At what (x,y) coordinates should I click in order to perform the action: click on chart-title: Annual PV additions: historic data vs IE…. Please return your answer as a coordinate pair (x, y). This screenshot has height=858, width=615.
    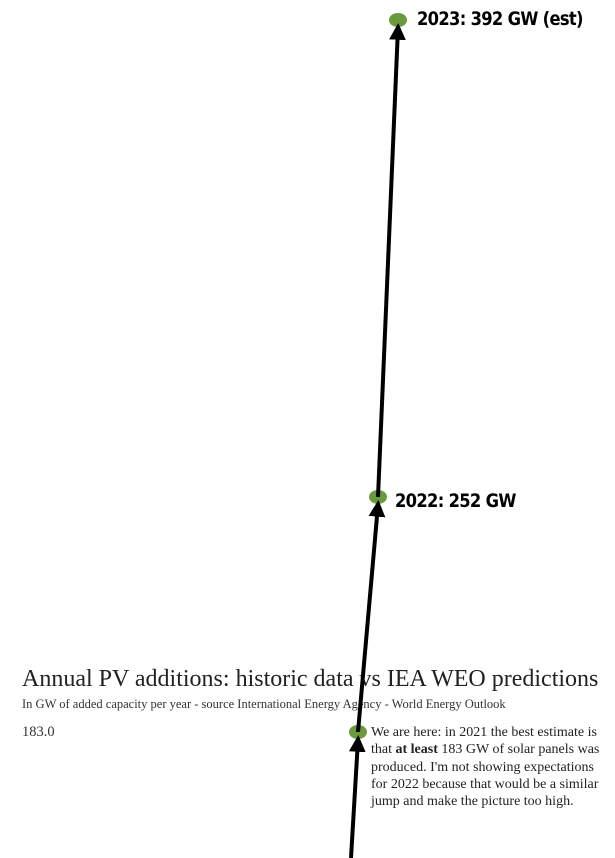
    Looking at the image, I should click on (310, 679).